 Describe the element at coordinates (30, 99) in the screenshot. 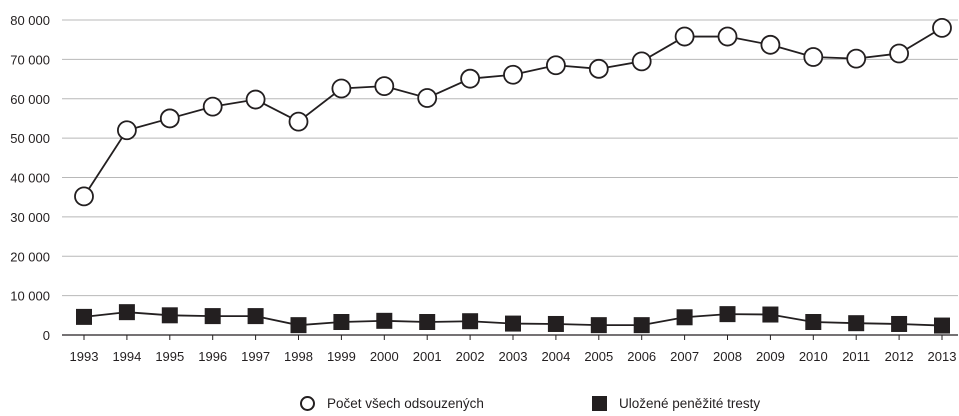

I see `y-tick-label: 60 000` at that location.